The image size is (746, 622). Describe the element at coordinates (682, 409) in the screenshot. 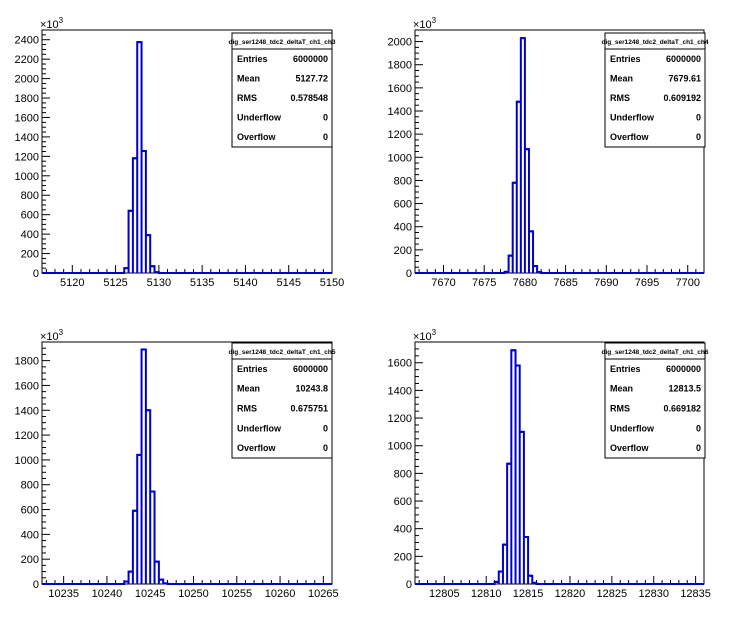

I see `stats-value: 0.669182` at that location.